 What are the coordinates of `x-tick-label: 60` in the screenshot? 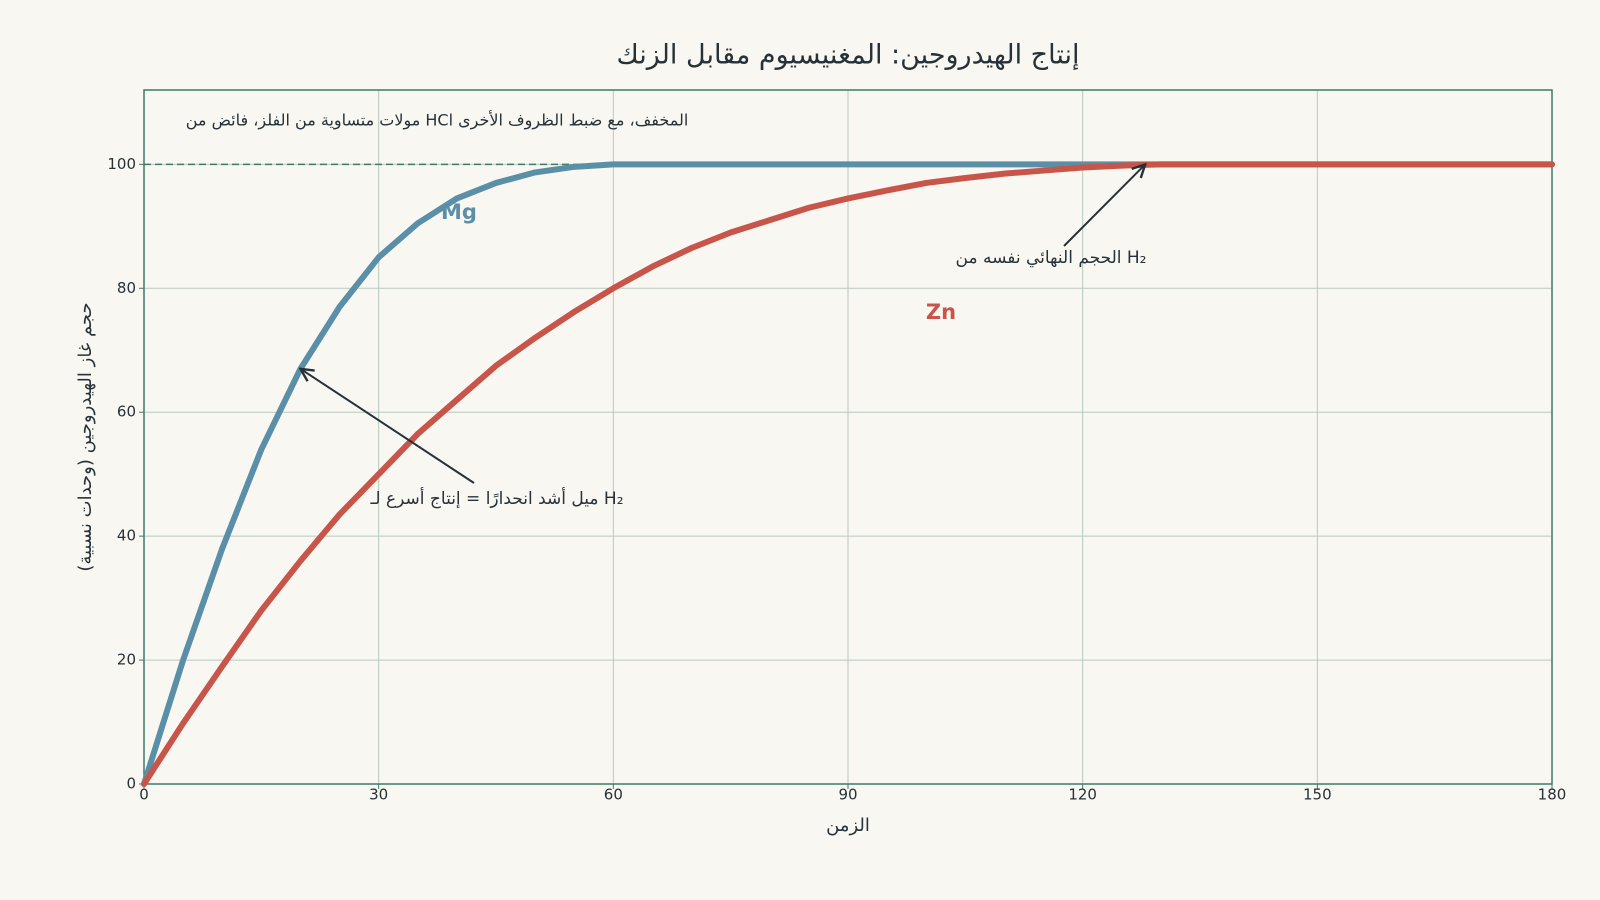 It's located at (613, 795).